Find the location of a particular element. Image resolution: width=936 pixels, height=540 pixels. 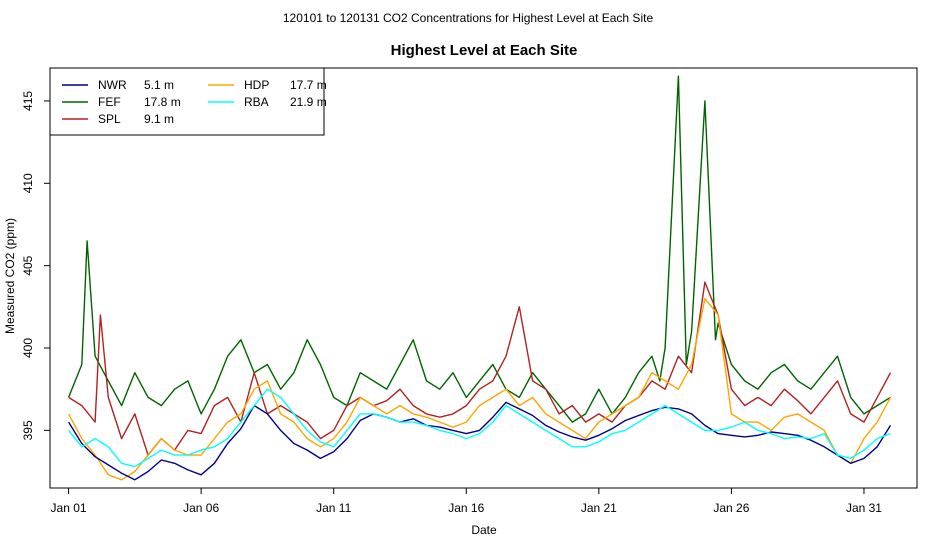

series-line-nwr is located at coordinates (480, 441).